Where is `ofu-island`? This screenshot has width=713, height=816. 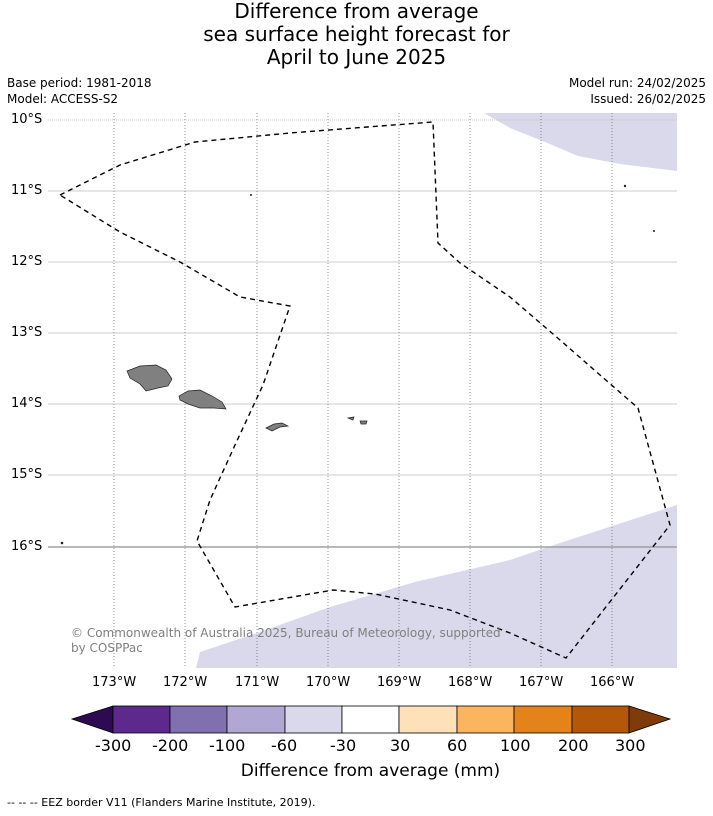 ofu-island is located at coordinates (350, 418).